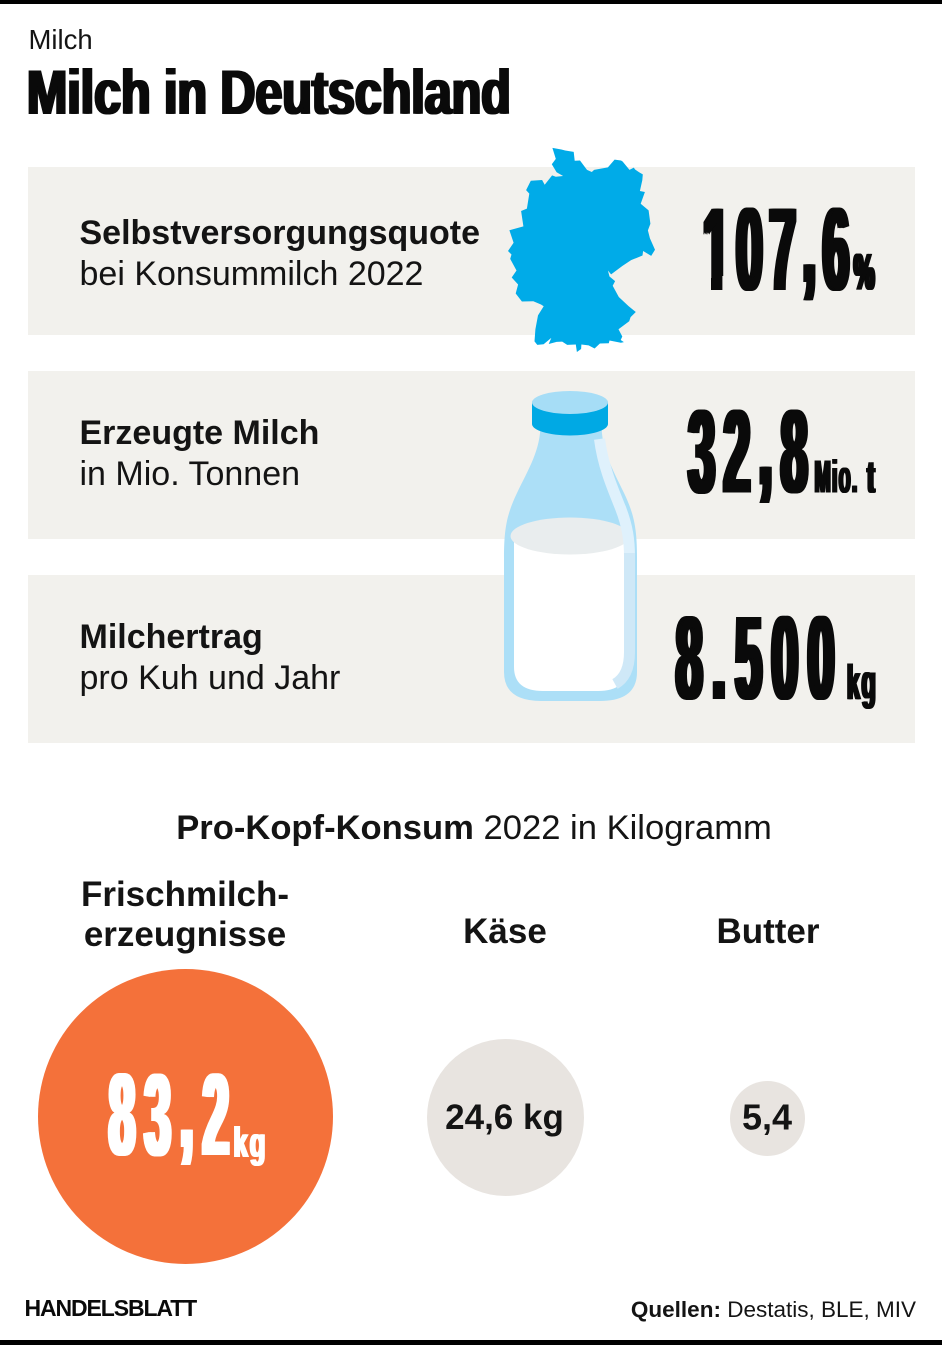 This screenshot has width=942, height=1345. What do you see at coordinates (504, 1117) in the screenshot?
I see `svg-text: 24,6 kg` at bounding box center [504, 1117].